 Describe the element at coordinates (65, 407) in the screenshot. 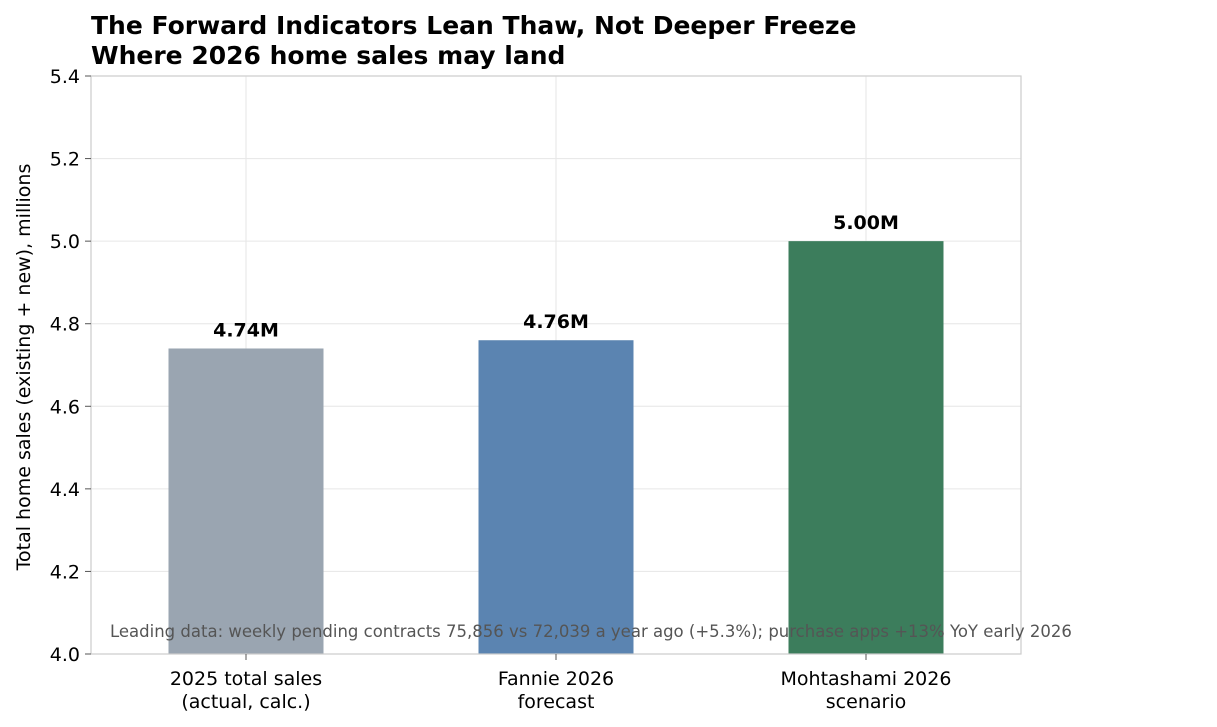

I see `y-tick-label: 4.6` at that location.